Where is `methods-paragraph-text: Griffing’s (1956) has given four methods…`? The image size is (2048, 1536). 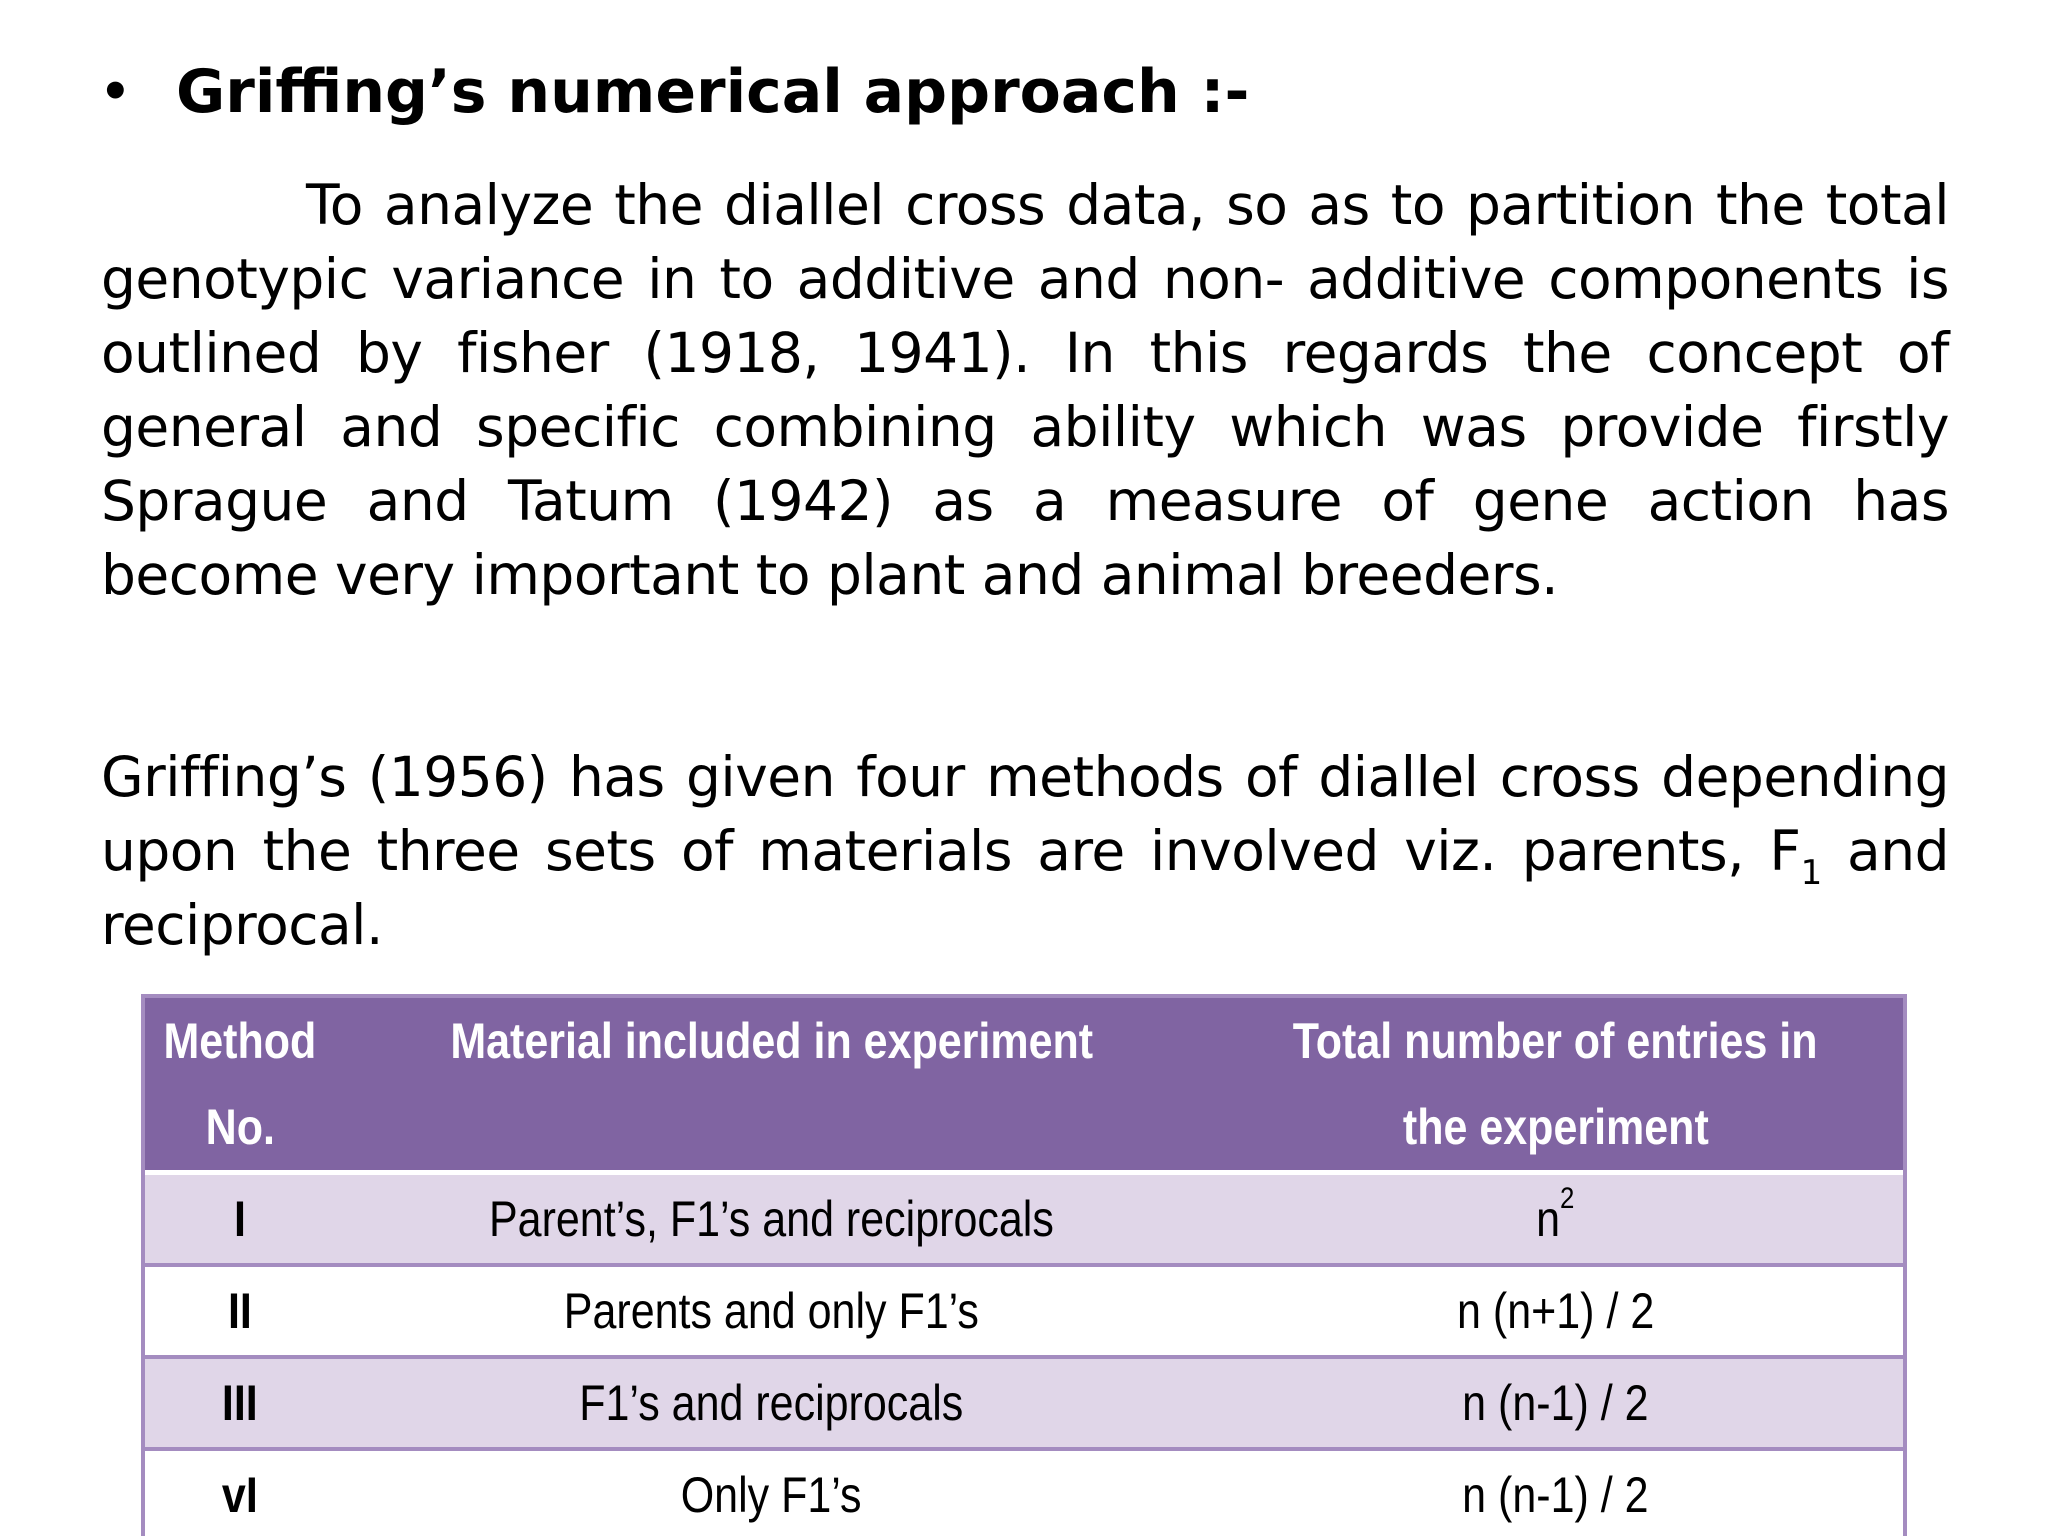
methods-paragraph-text: Griffing’s (1956) has given four methods… is located at coordinates (1025, 814).